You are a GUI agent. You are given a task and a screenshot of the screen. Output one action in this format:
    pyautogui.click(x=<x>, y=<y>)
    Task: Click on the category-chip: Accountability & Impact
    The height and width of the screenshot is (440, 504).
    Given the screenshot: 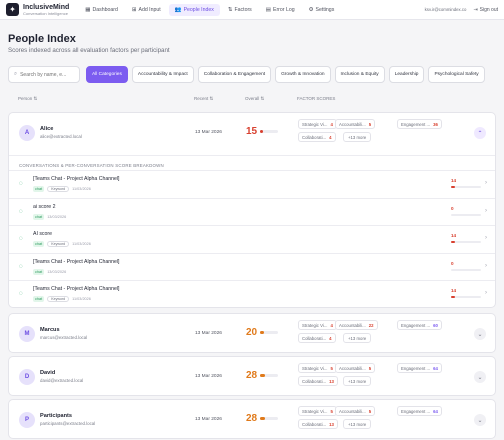 What is the action you would take?
    pyautogui.click(x=162, y=74)
    